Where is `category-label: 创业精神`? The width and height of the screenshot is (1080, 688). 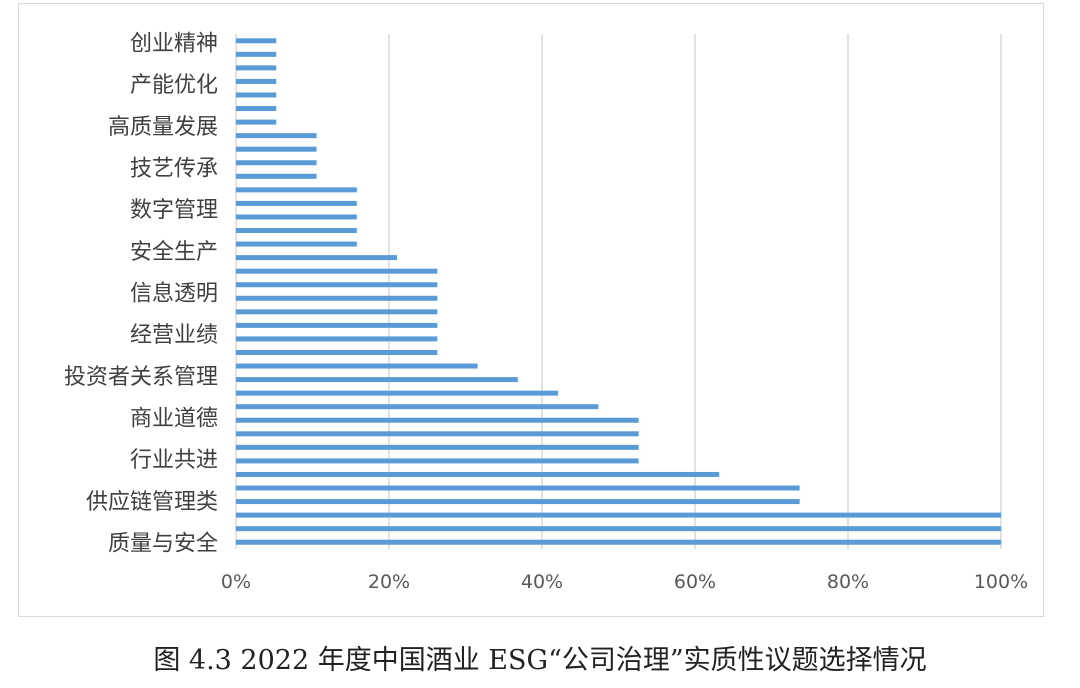 category-label: 创业精神 is located at coordinates (174, 44).